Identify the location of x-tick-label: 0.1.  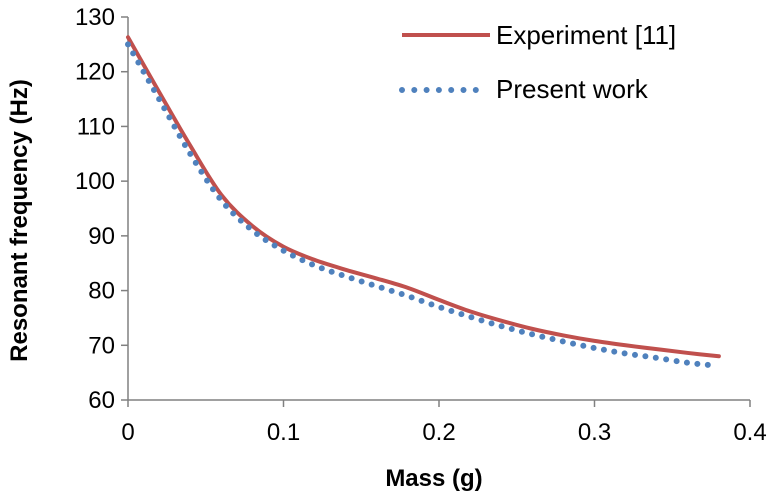
(283, 432).